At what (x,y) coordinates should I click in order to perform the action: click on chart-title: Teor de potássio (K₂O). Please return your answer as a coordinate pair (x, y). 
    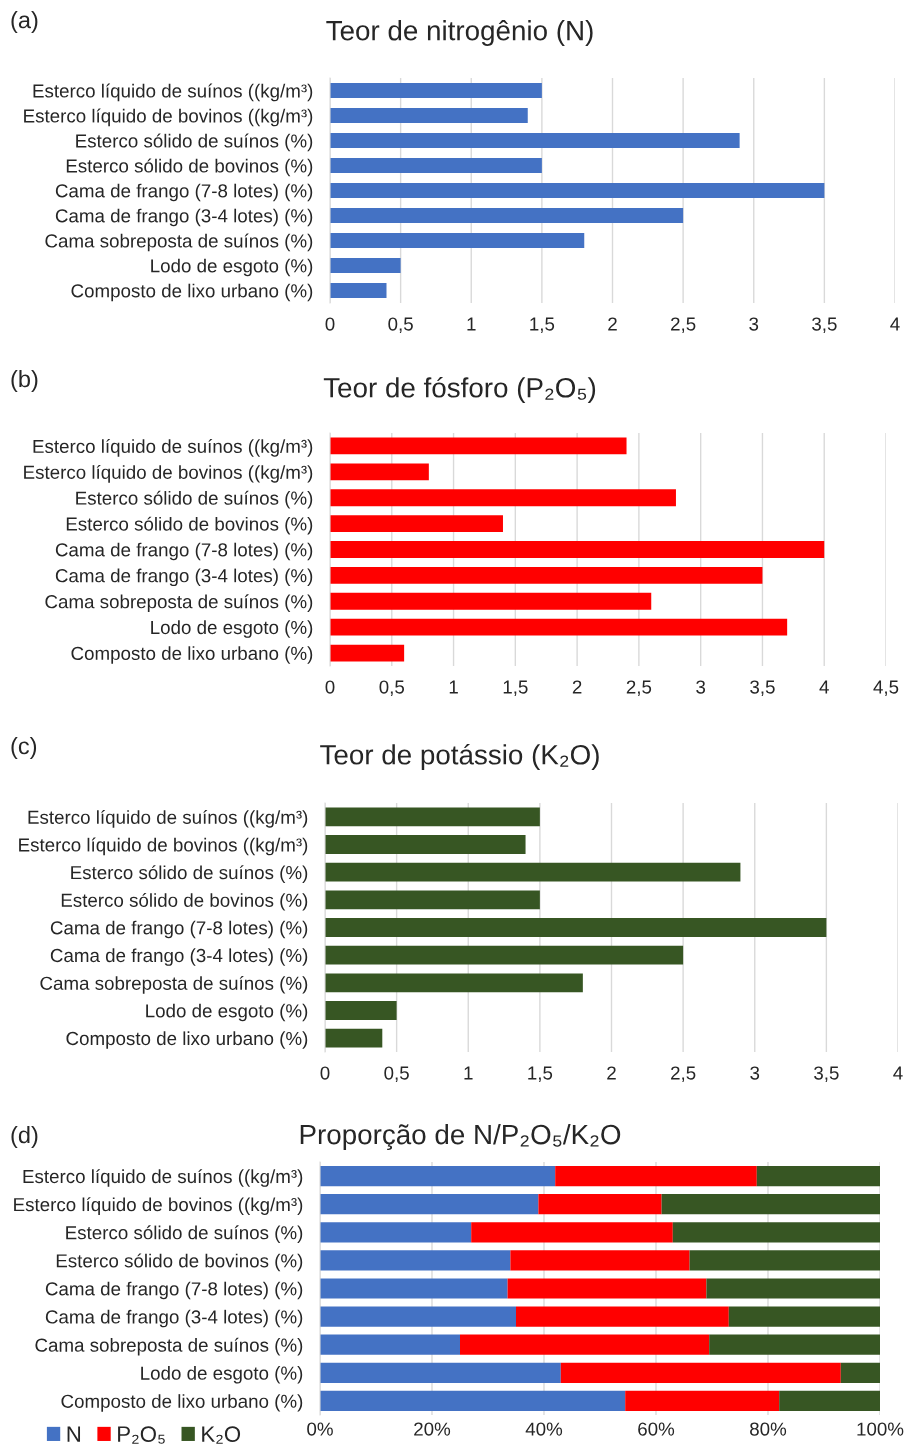
    Looking at the image, I should click on (459, 757).